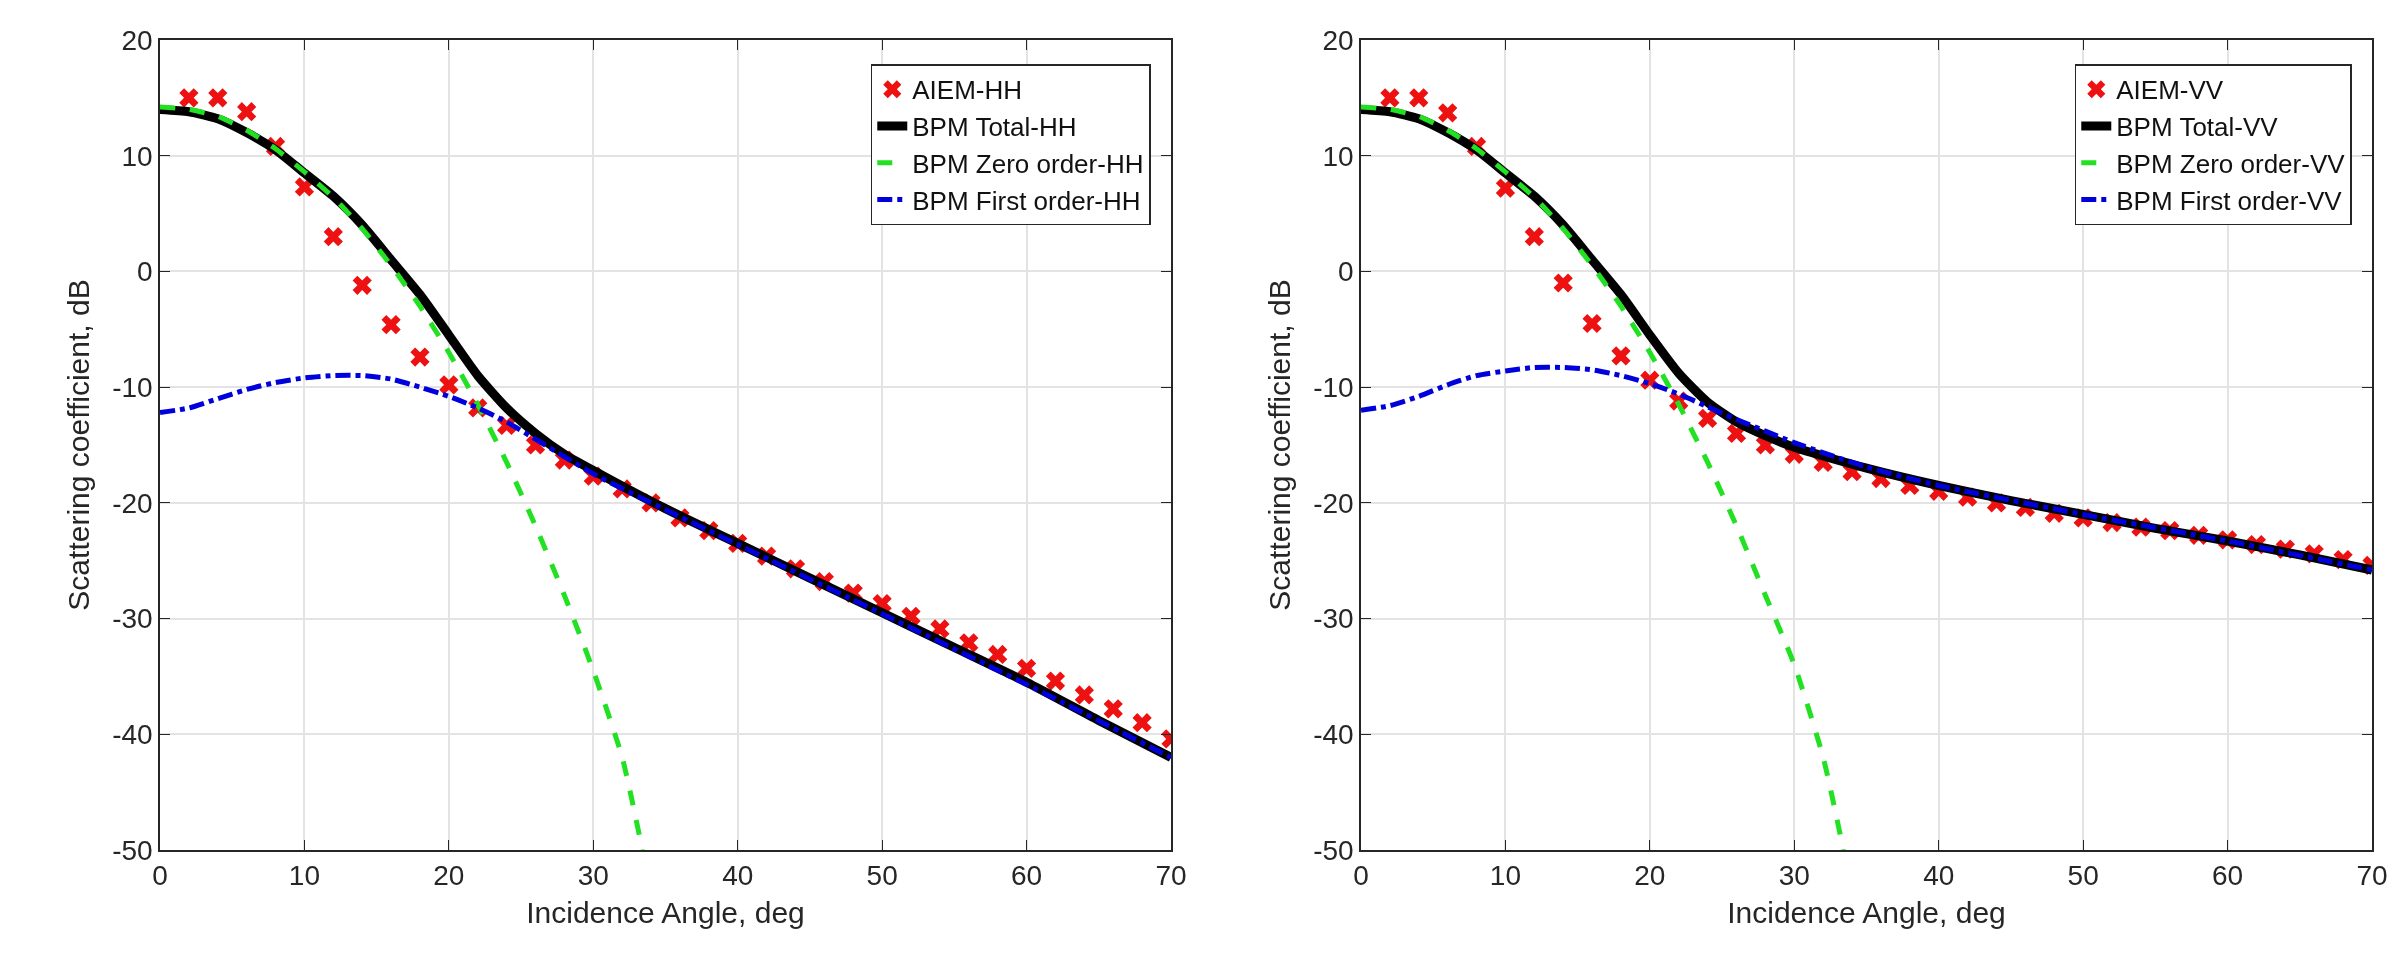 Image resolution: width=2402 pixels, height=970 pixels. Describe the element at coordinates (994, 127) in the screenshot. I see `legend-label: BPM Total-HH` at that location.